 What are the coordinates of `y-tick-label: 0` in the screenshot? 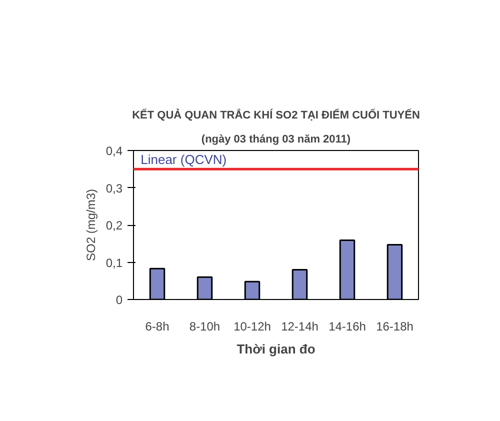 It's located at (119, 300).